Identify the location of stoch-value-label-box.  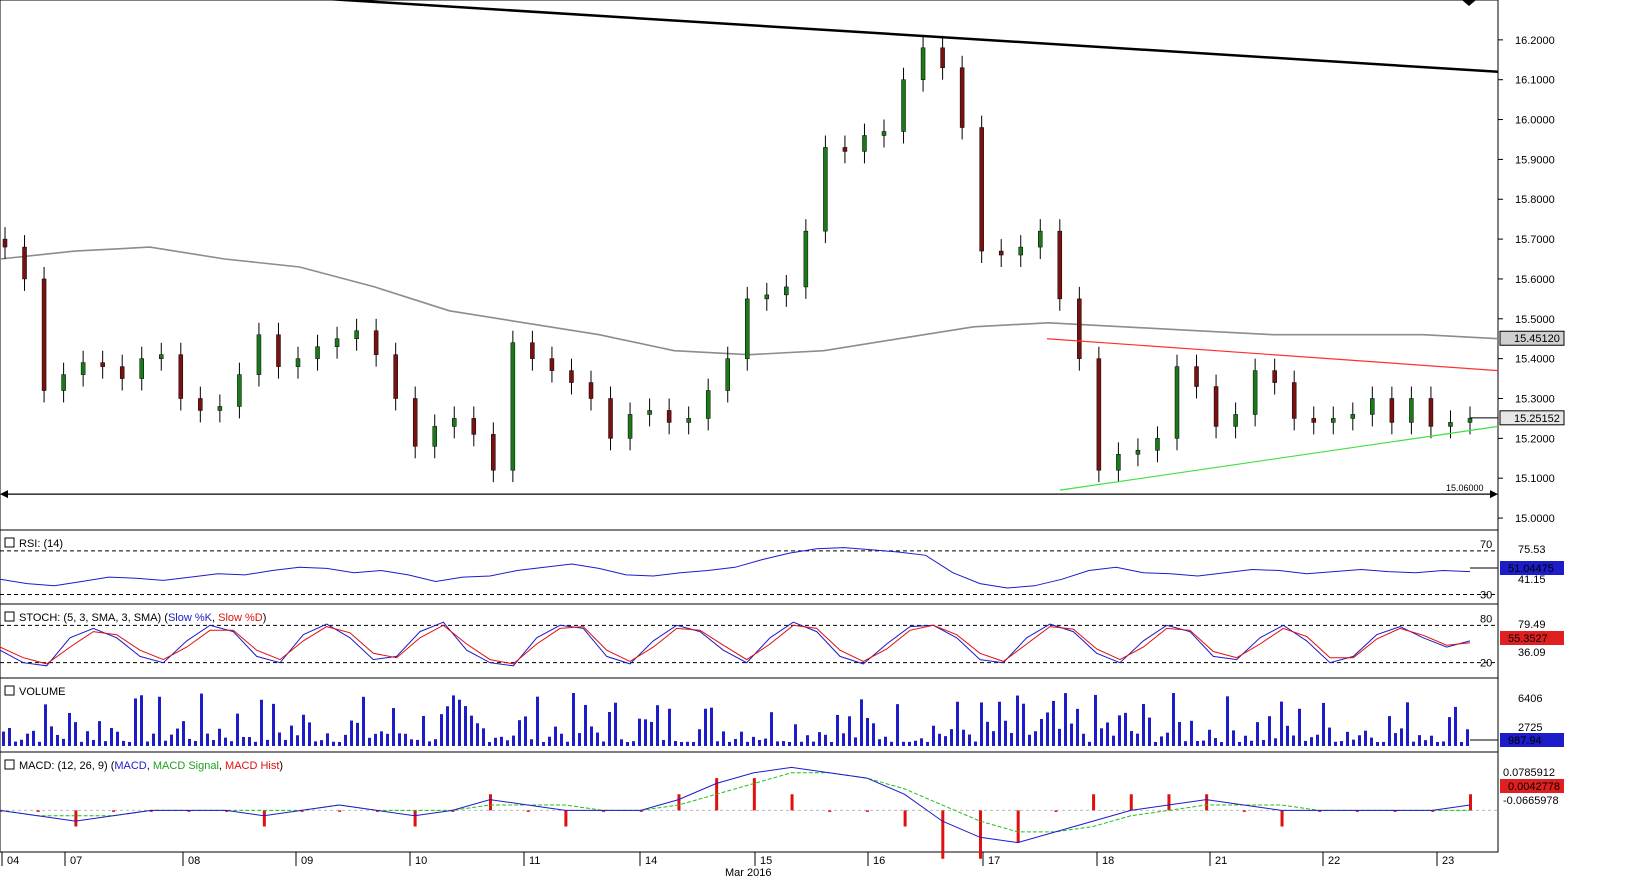
(1532, 638).